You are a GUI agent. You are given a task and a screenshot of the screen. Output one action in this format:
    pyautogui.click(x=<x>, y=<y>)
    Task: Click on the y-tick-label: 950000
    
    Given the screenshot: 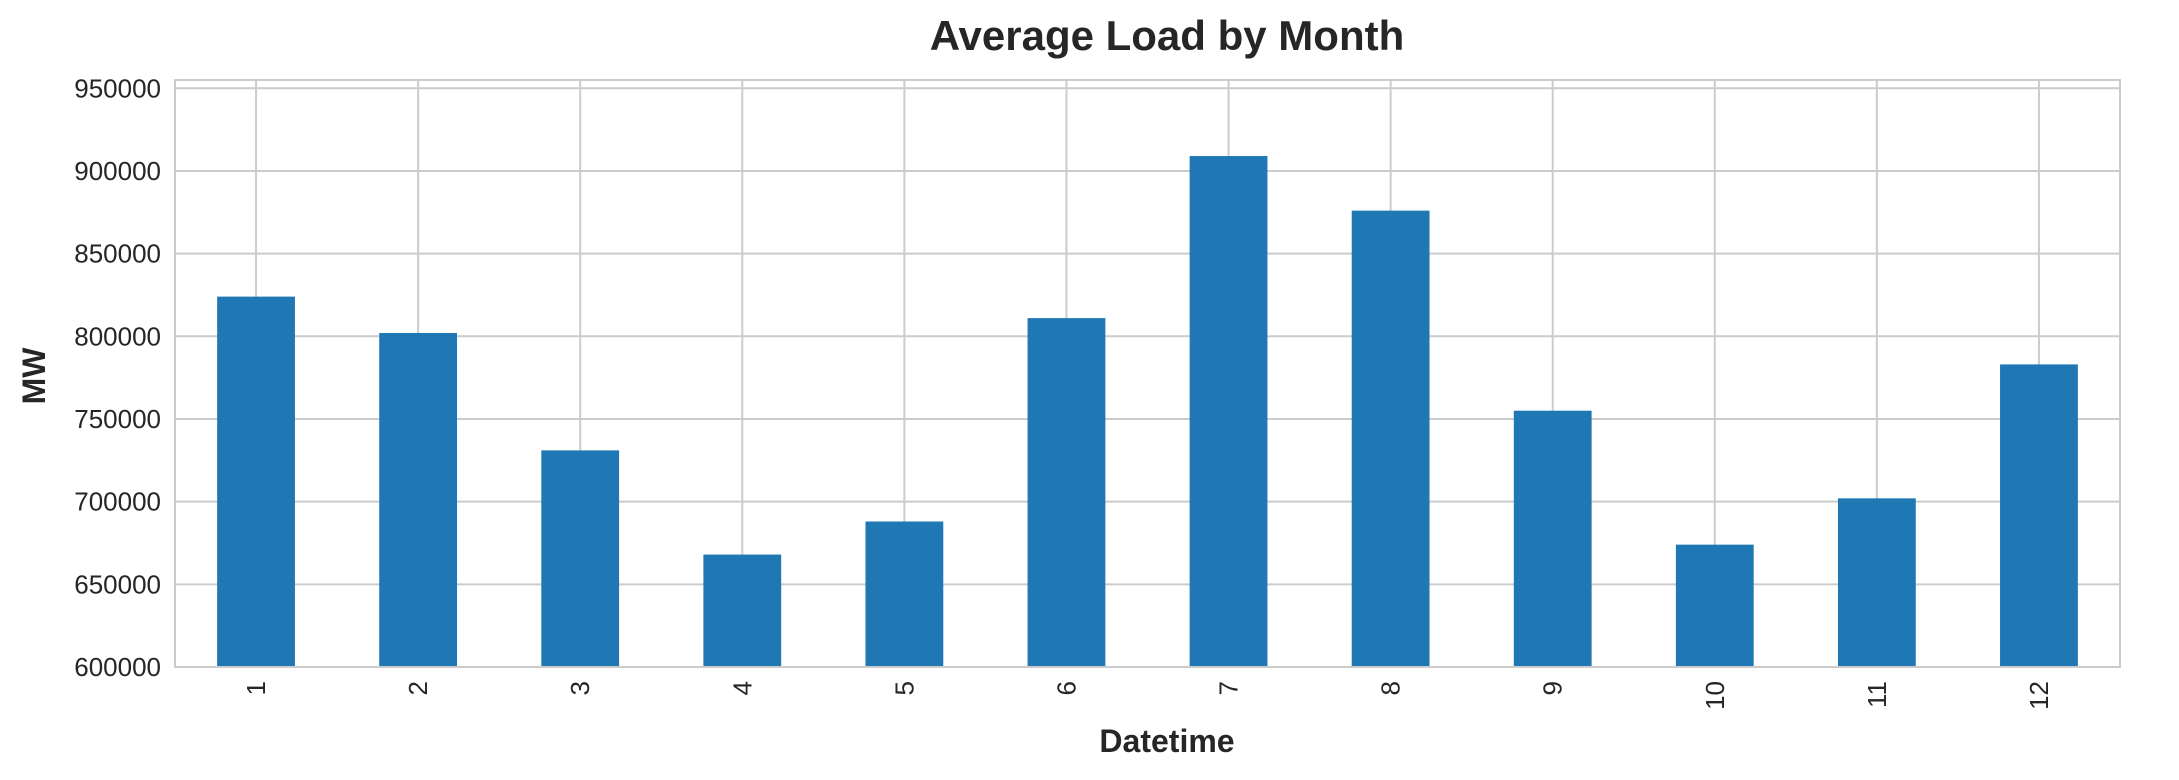 What is the action you would take?
    pyautogui.click(x=117, y=88)
    